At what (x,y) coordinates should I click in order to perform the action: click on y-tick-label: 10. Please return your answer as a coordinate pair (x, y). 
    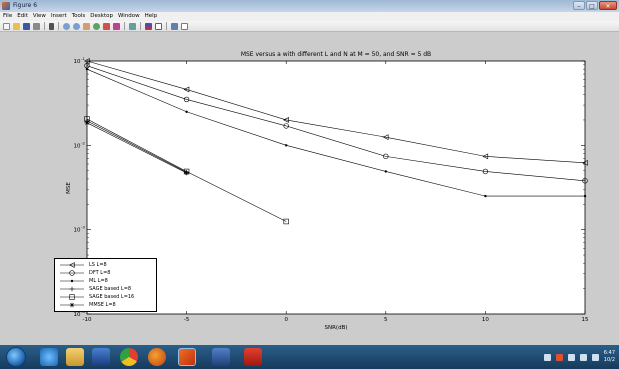
    Looking at the image, I should click on (77, 62).